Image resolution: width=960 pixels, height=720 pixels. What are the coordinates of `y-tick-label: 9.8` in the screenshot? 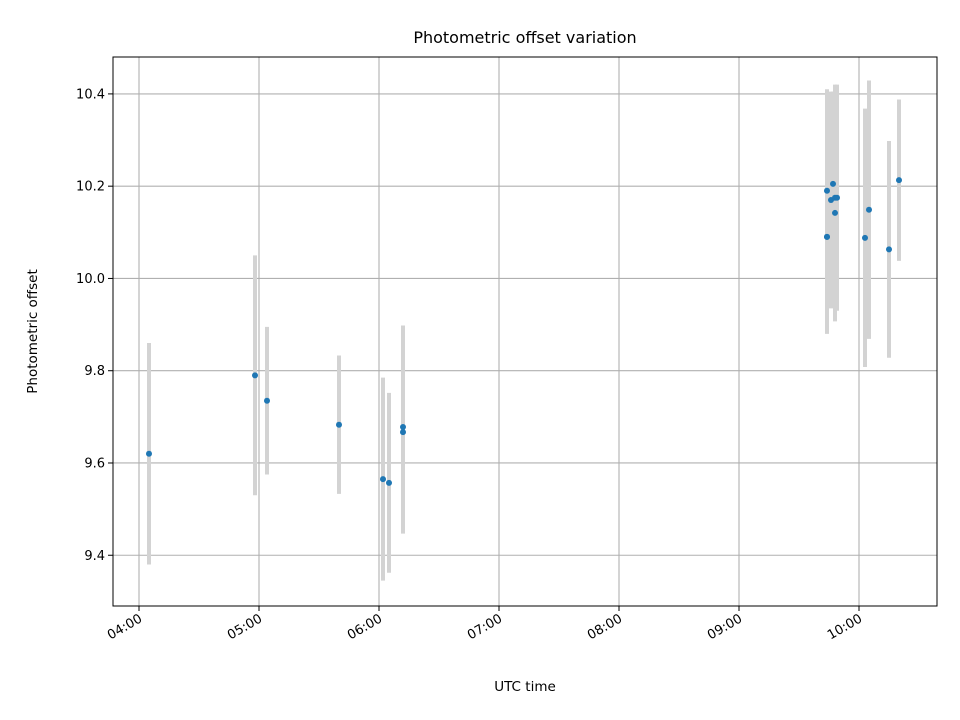 It's located at (94, 371).